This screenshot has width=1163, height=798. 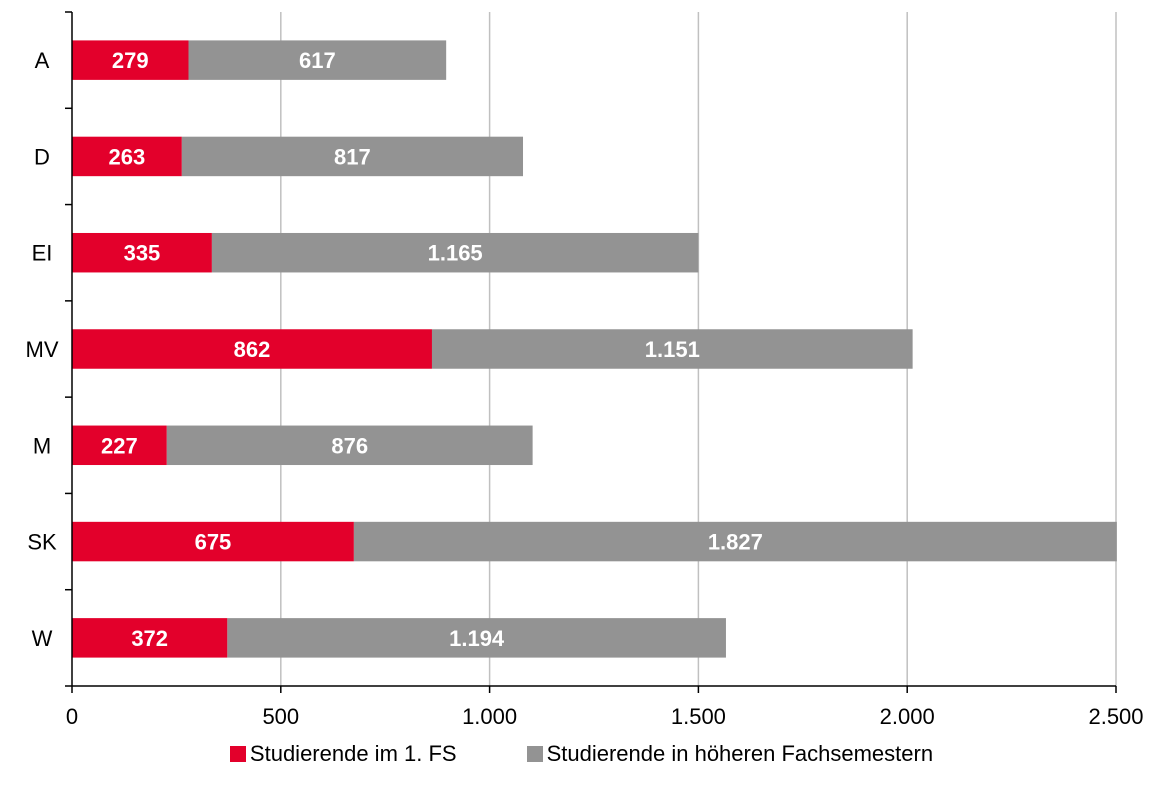 What do you see at coordinates (72, 716) in the screenshot?
I see `x-tick-label-0: 0` at bounding box center [72, 716].